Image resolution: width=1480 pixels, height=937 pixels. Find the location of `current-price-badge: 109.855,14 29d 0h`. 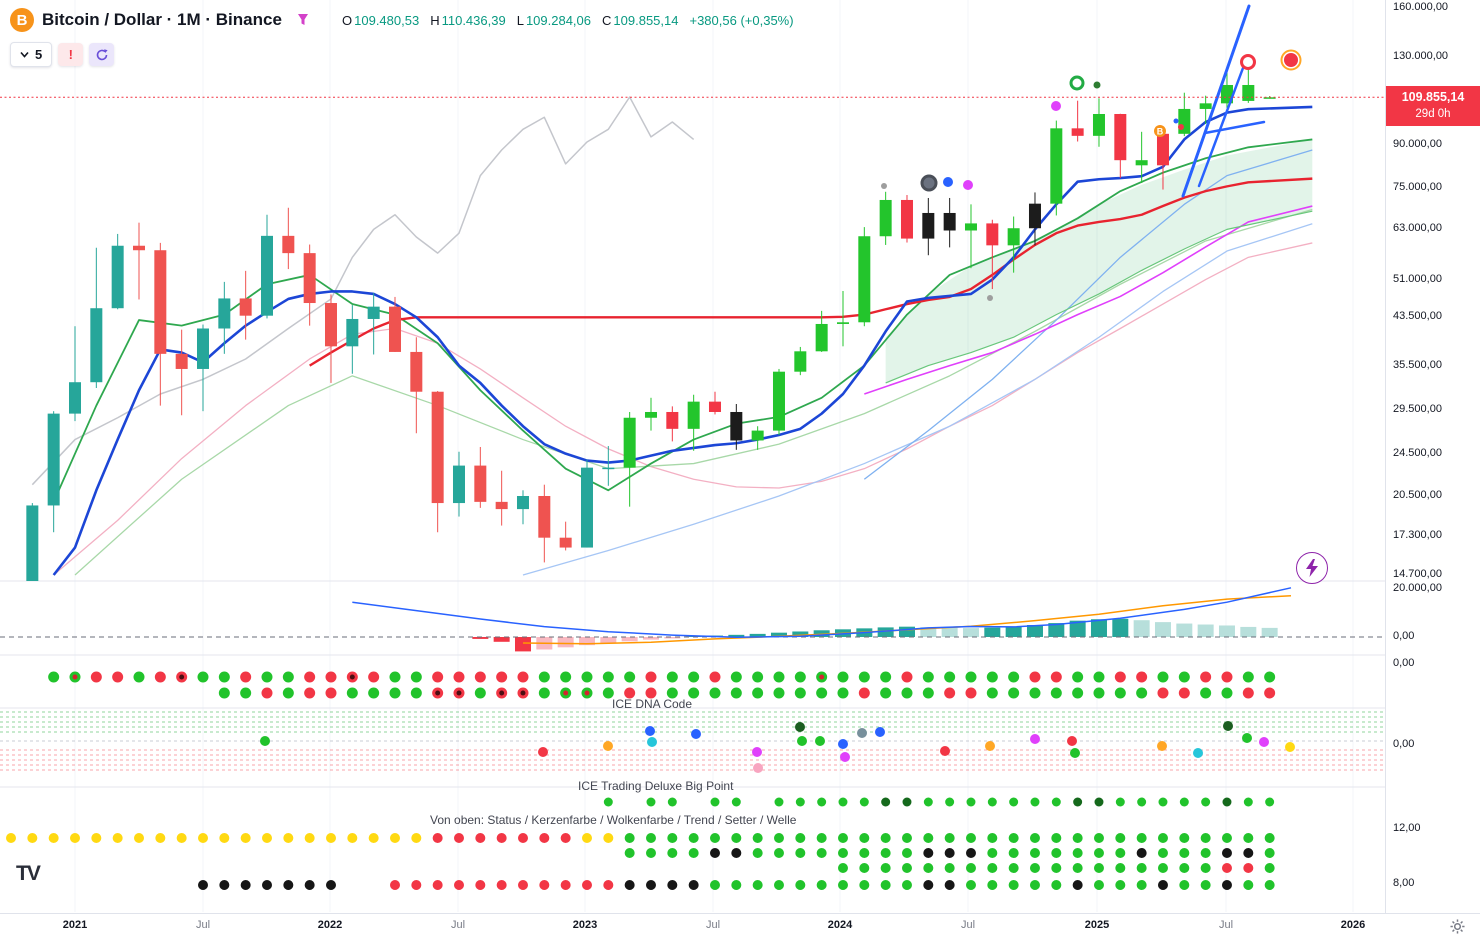

current-price-badge: 109.855,14 29d 0h is located at coordinates (1433, 106).